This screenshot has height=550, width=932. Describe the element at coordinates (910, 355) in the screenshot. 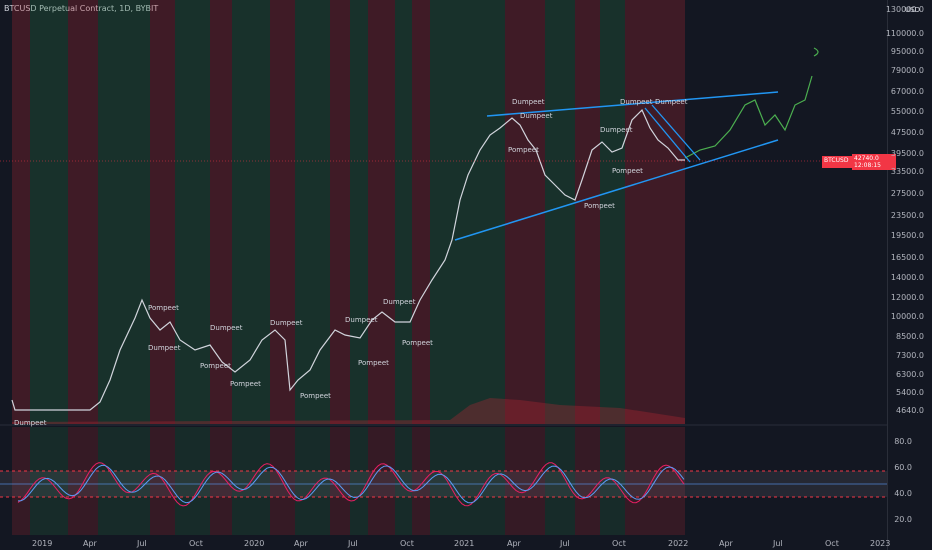

I see `price-tick-label: 7300.0` at that location.